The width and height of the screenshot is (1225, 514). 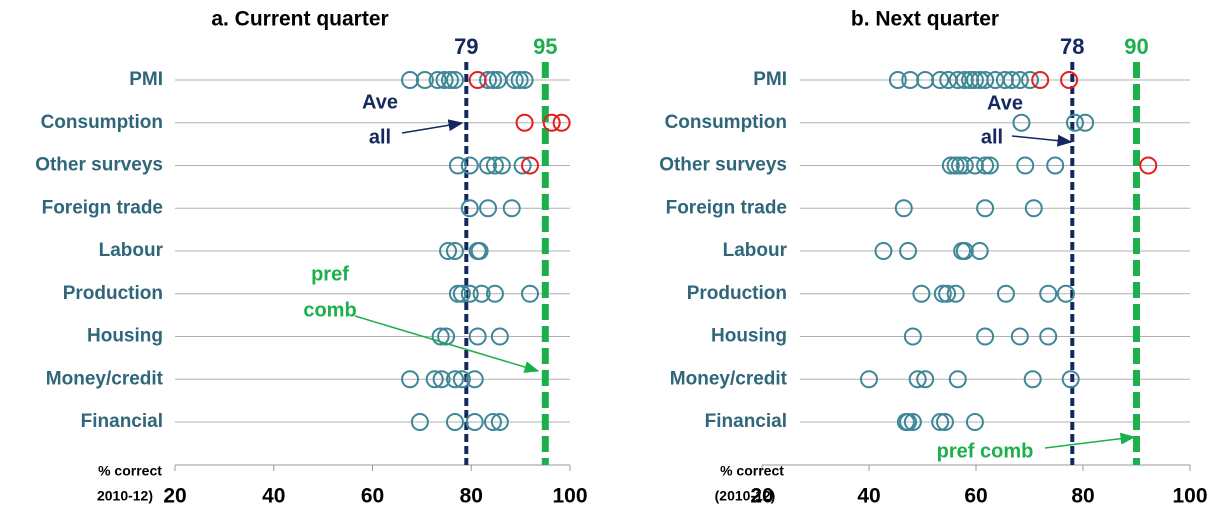 I want to click on category-label: Money/credit, so click(x=729, y=378).